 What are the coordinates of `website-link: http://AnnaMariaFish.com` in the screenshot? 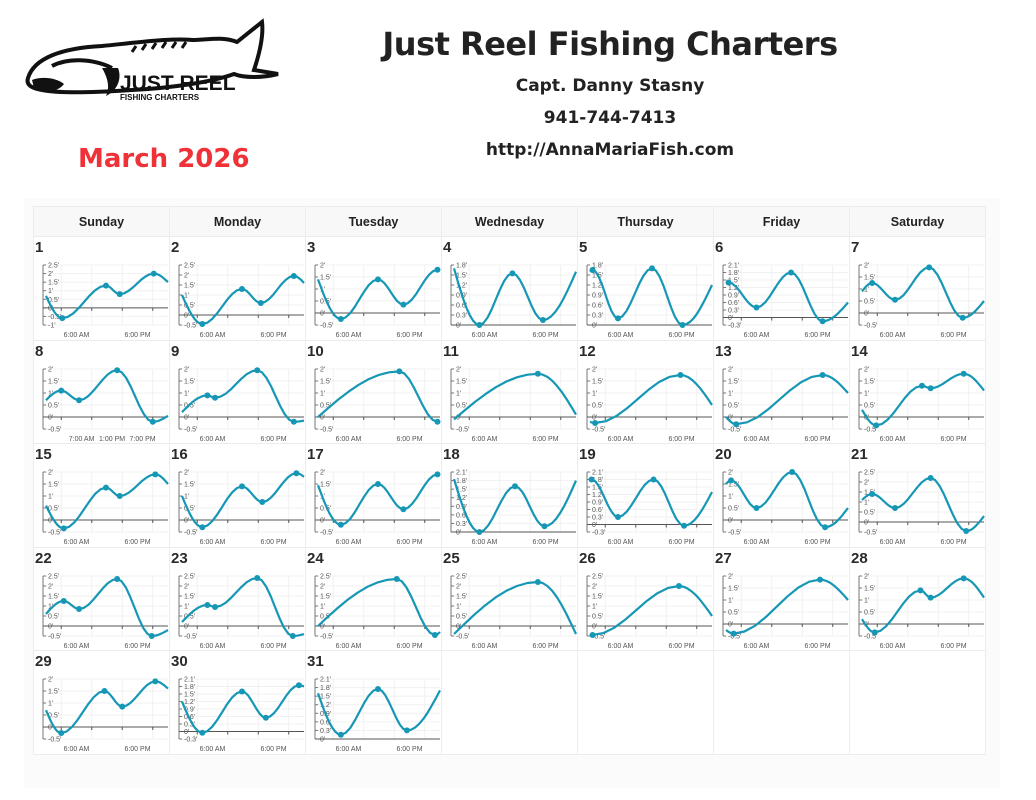 It's located at (610, 150).